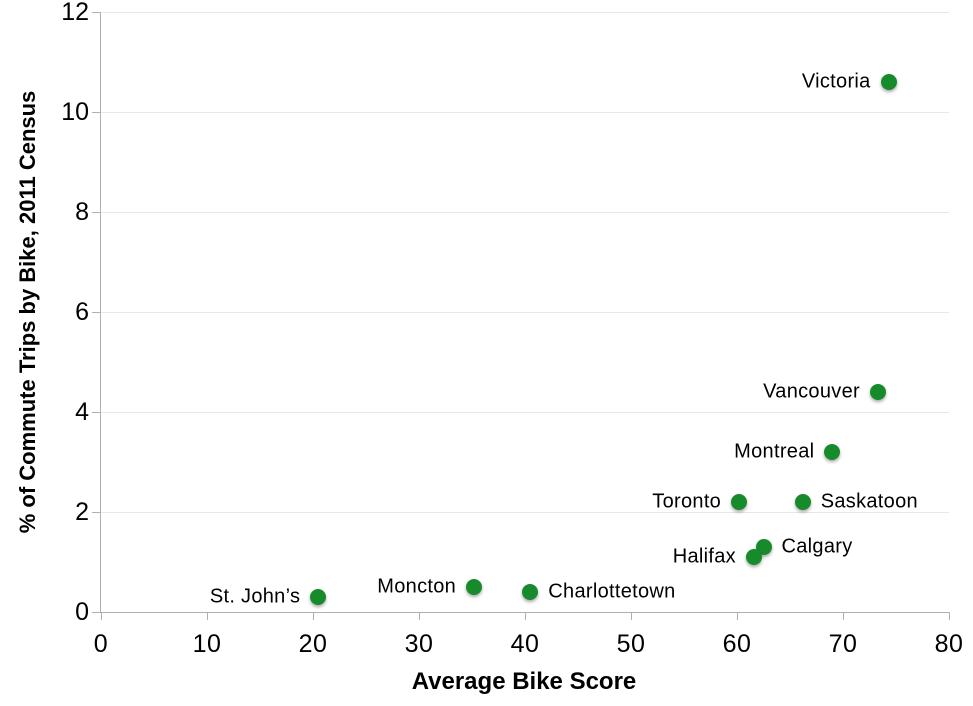  Describe the element at coordinates (739, 502) in the screenshot. I see `data-point-toronto` at that location.